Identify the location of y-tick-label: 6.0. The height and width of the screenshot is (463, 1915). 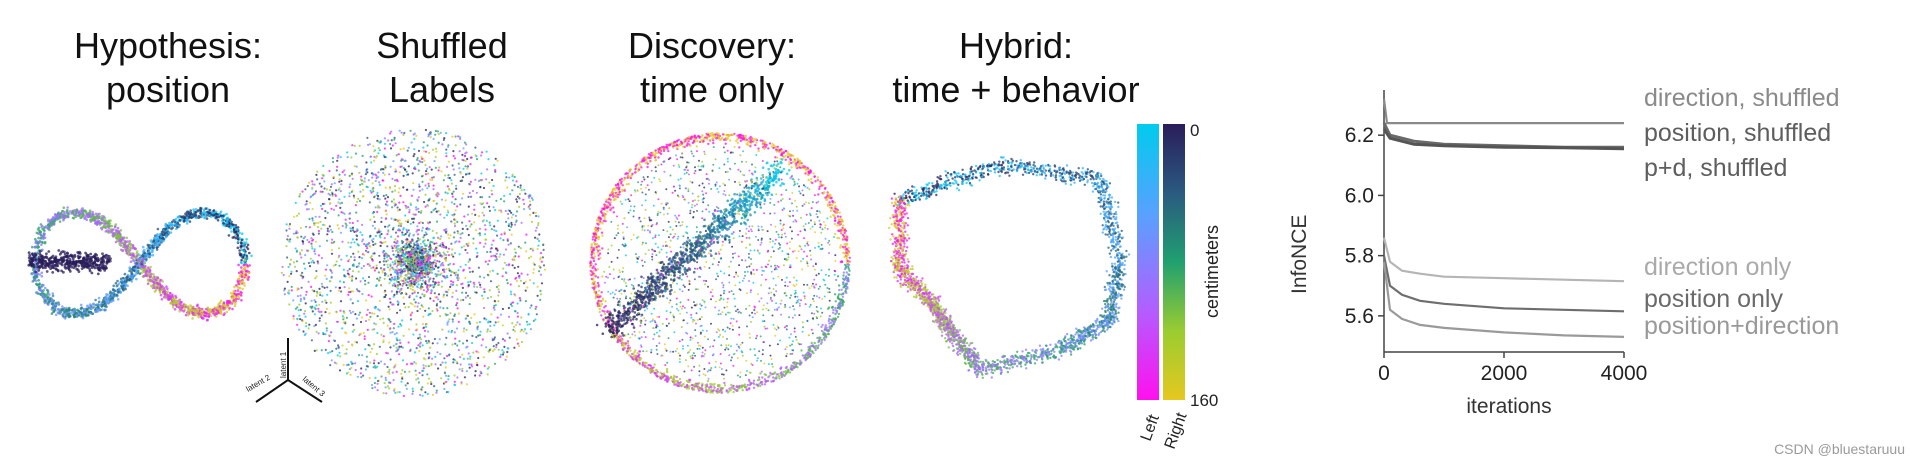
(1359, 195).